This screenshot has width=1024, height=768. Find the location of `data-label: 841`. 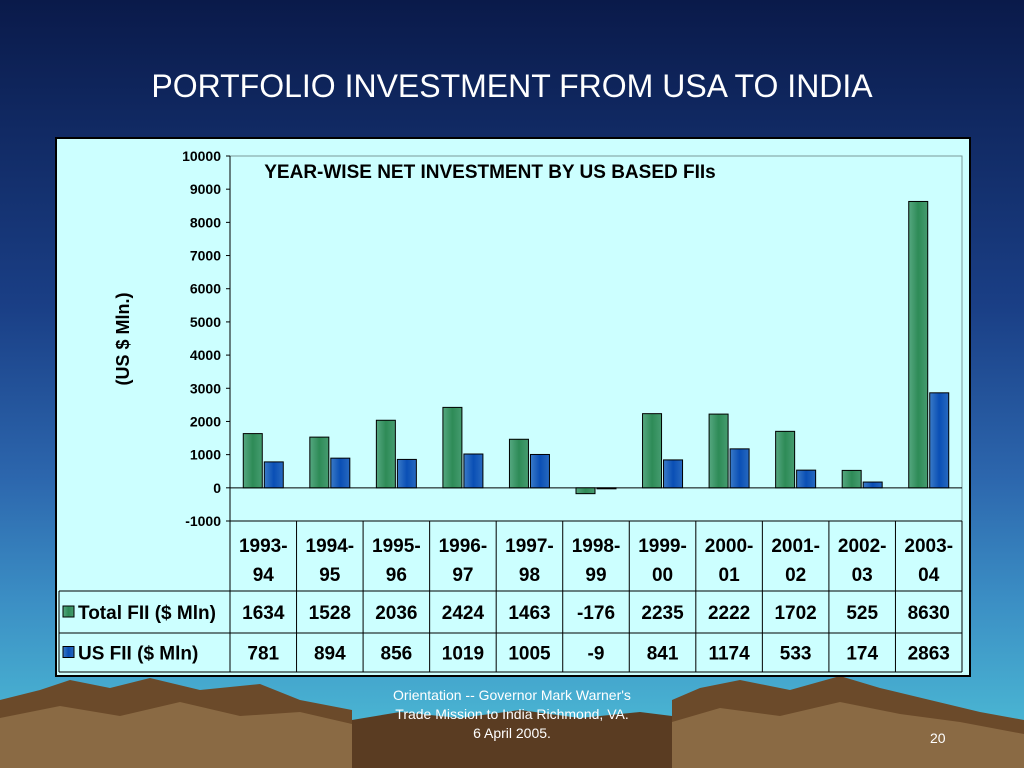

data-label: 841 is located at coordinates (663, 654).